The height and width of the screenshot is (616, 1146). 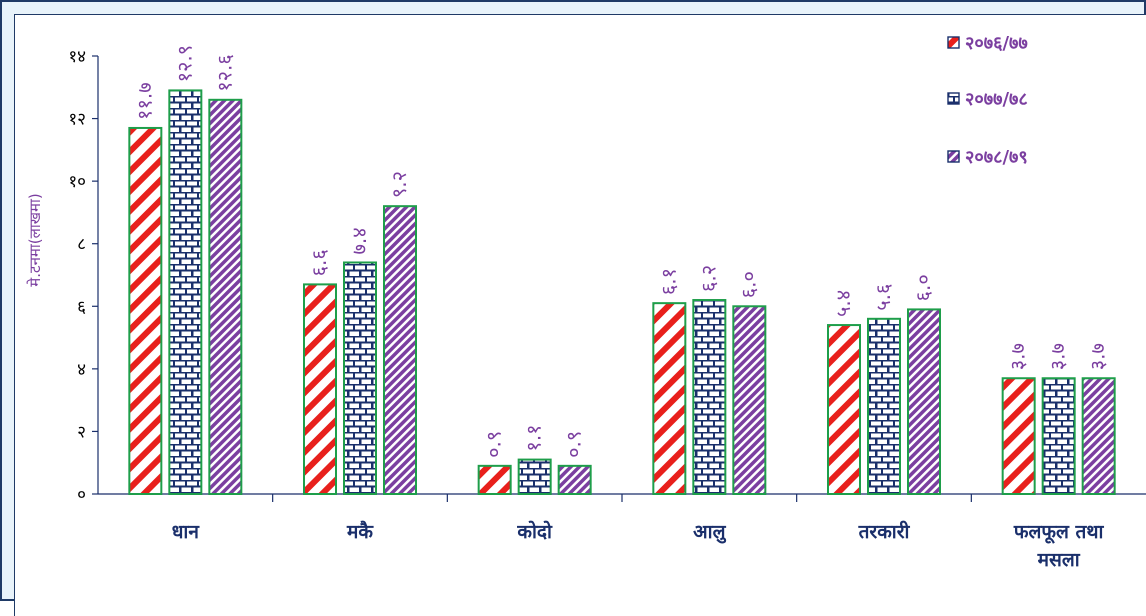 What do you see at coordinates (186, 532) in the screenshot?
I see `x-category-label: धान` at bounding box center [186, 532].